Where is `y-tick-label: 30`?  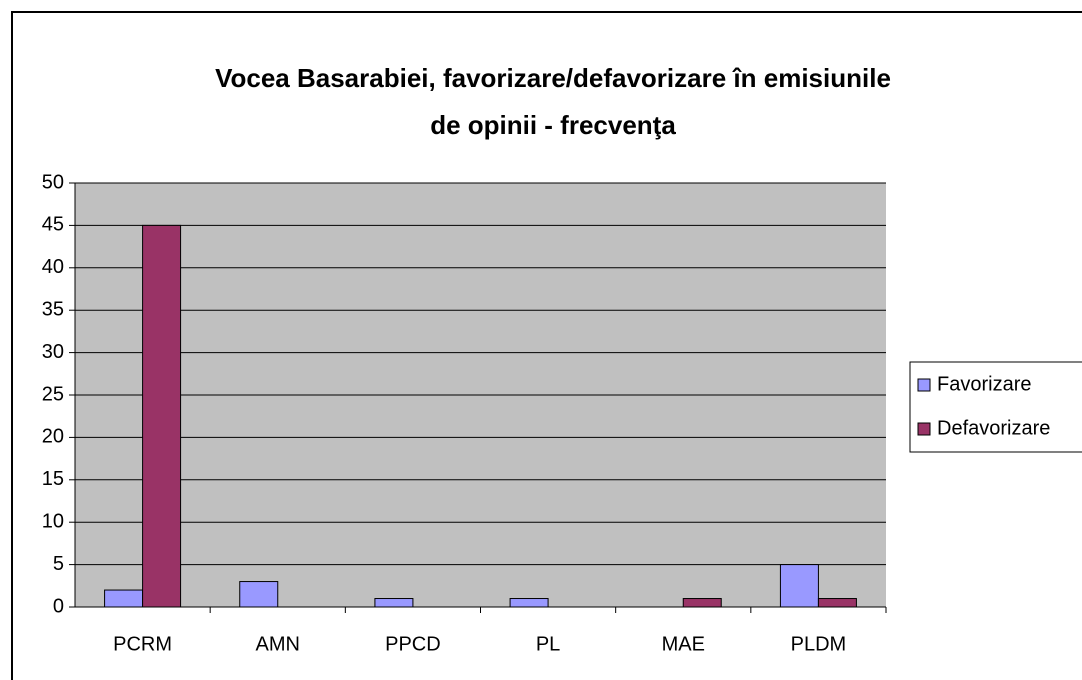 y-tick-label: 30 is located at coordinates (53, 352).